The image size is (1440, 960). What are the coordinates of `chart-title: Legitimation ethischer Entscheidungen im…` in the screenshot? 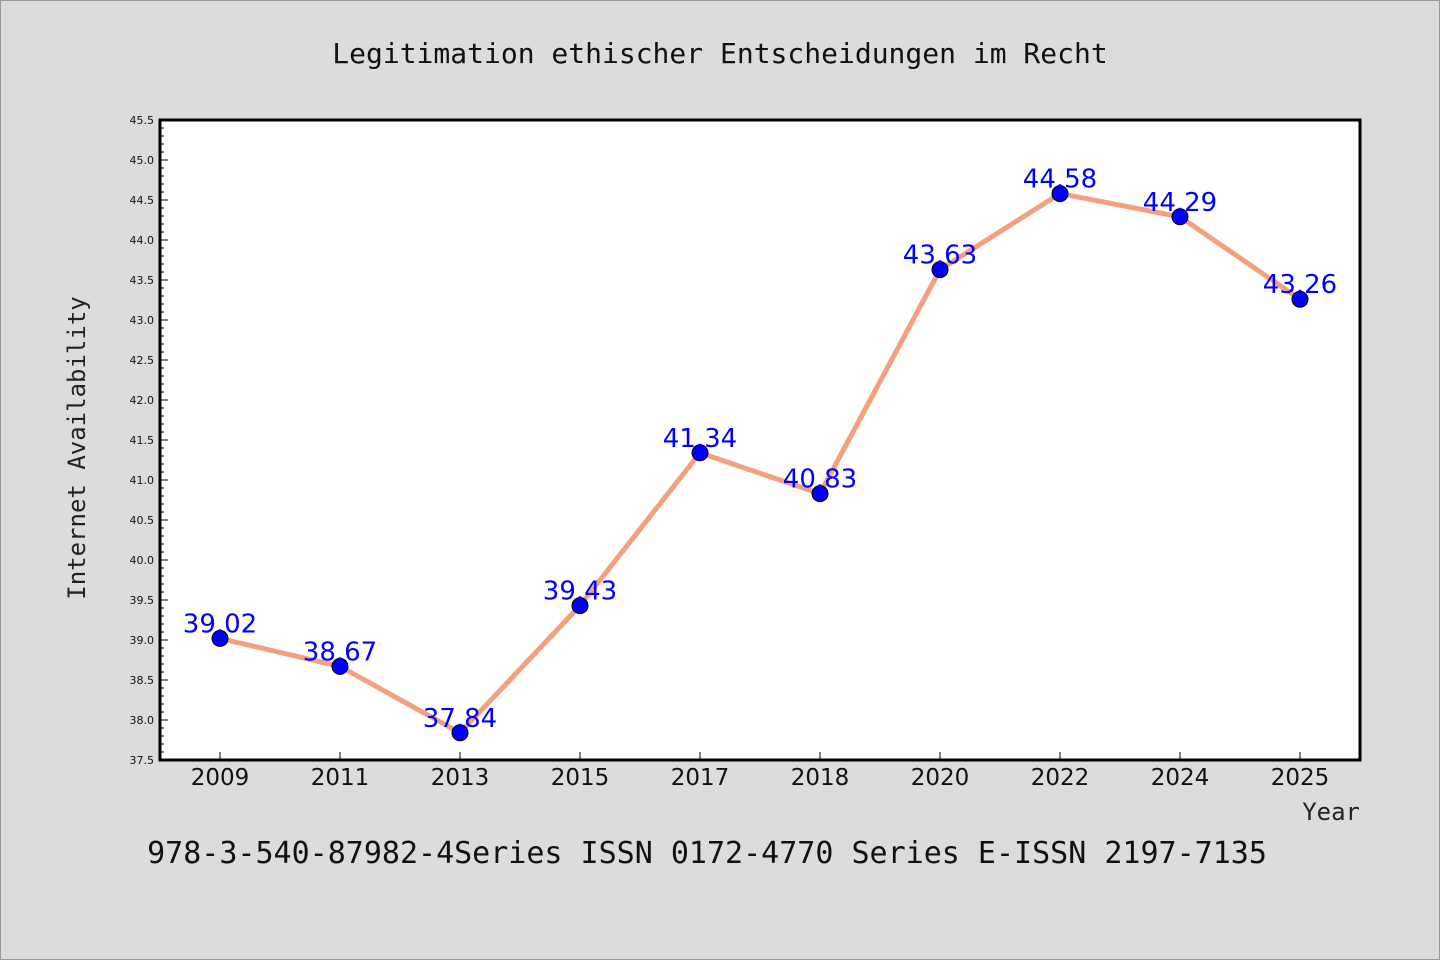 It's located at (719, 53).